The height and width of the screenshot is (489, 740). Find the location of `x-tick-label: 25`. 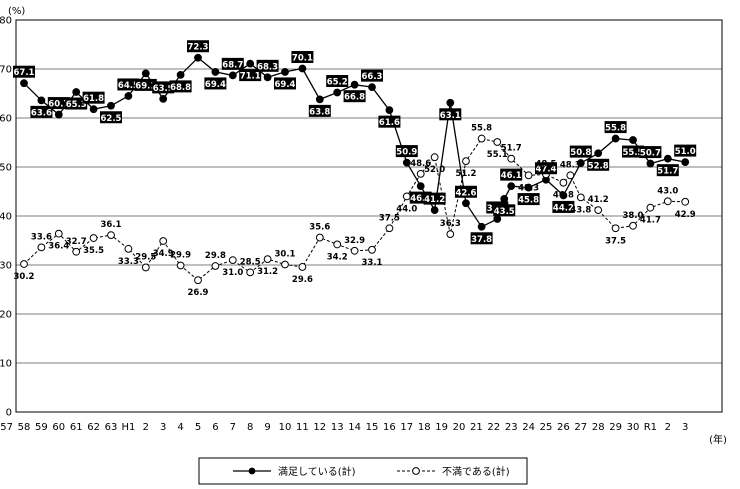

x-tick-label: 25 is located at coordinates (546, 427).